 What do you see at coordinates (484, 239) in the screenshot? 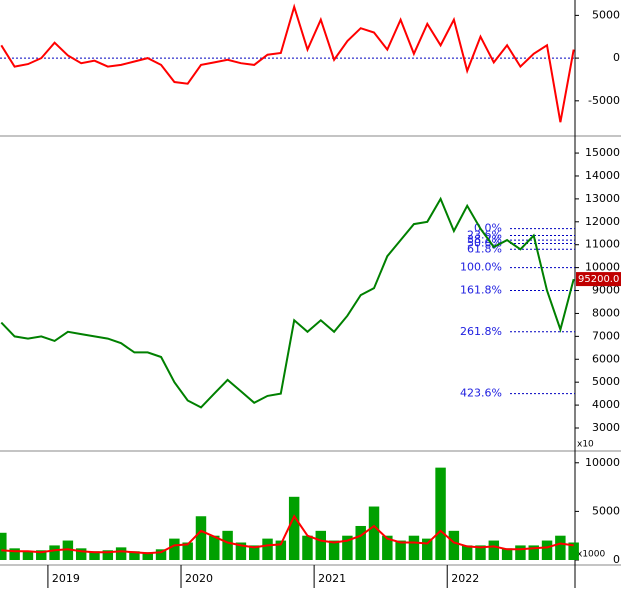
I see `fib-label: 38.2%` at bounding box center [484, 239].